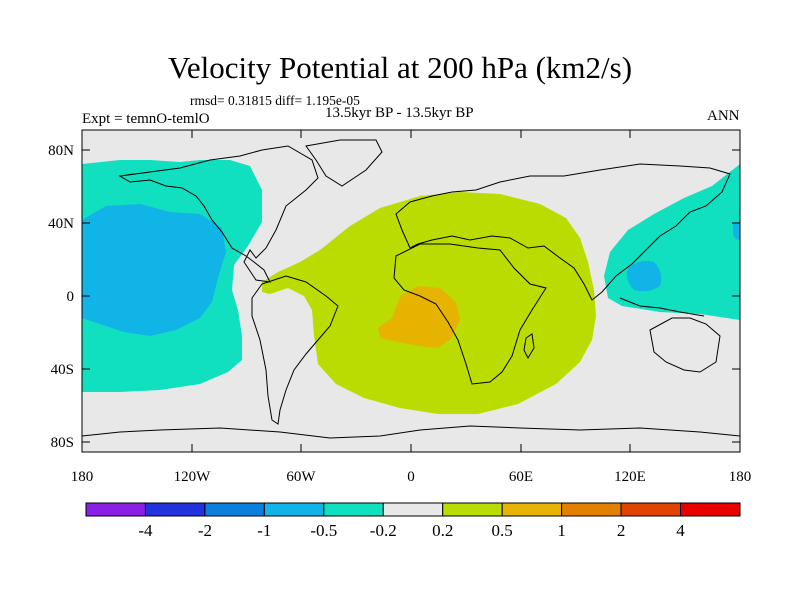 The image size is (800, 600). What do you see at coordinates (662, 307) in the screenshot?
I see `coastline-indonesia` at bounding box center [662, 307].